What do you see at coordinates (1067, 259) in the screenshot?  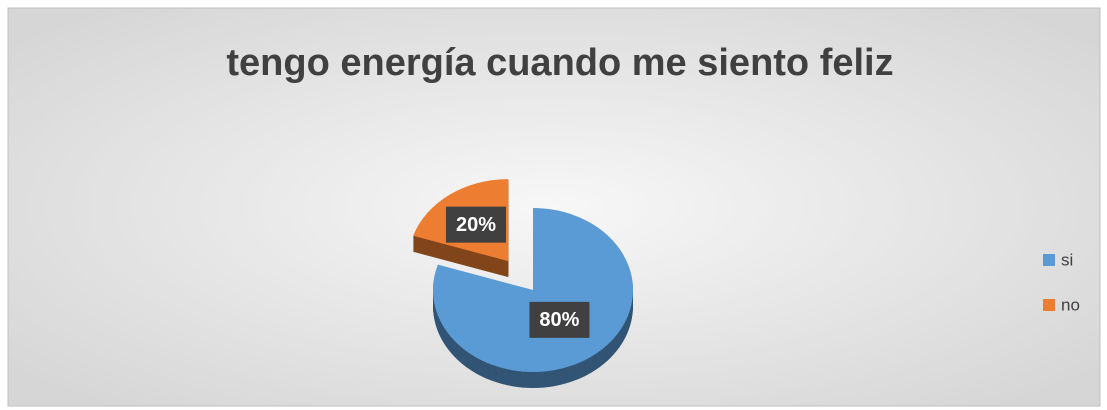 I see `legend-label: si` at bounding box center [1067, 259].